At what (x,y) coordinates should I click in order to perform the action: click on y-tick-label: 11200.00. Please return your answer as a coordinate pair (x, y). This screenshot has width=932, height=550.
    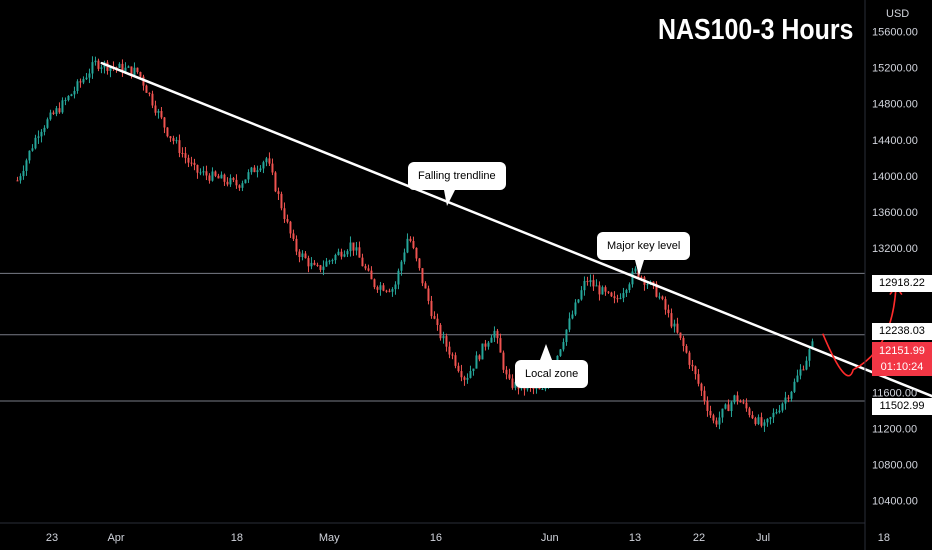
    Looking at the image, I should click on (894, 429).